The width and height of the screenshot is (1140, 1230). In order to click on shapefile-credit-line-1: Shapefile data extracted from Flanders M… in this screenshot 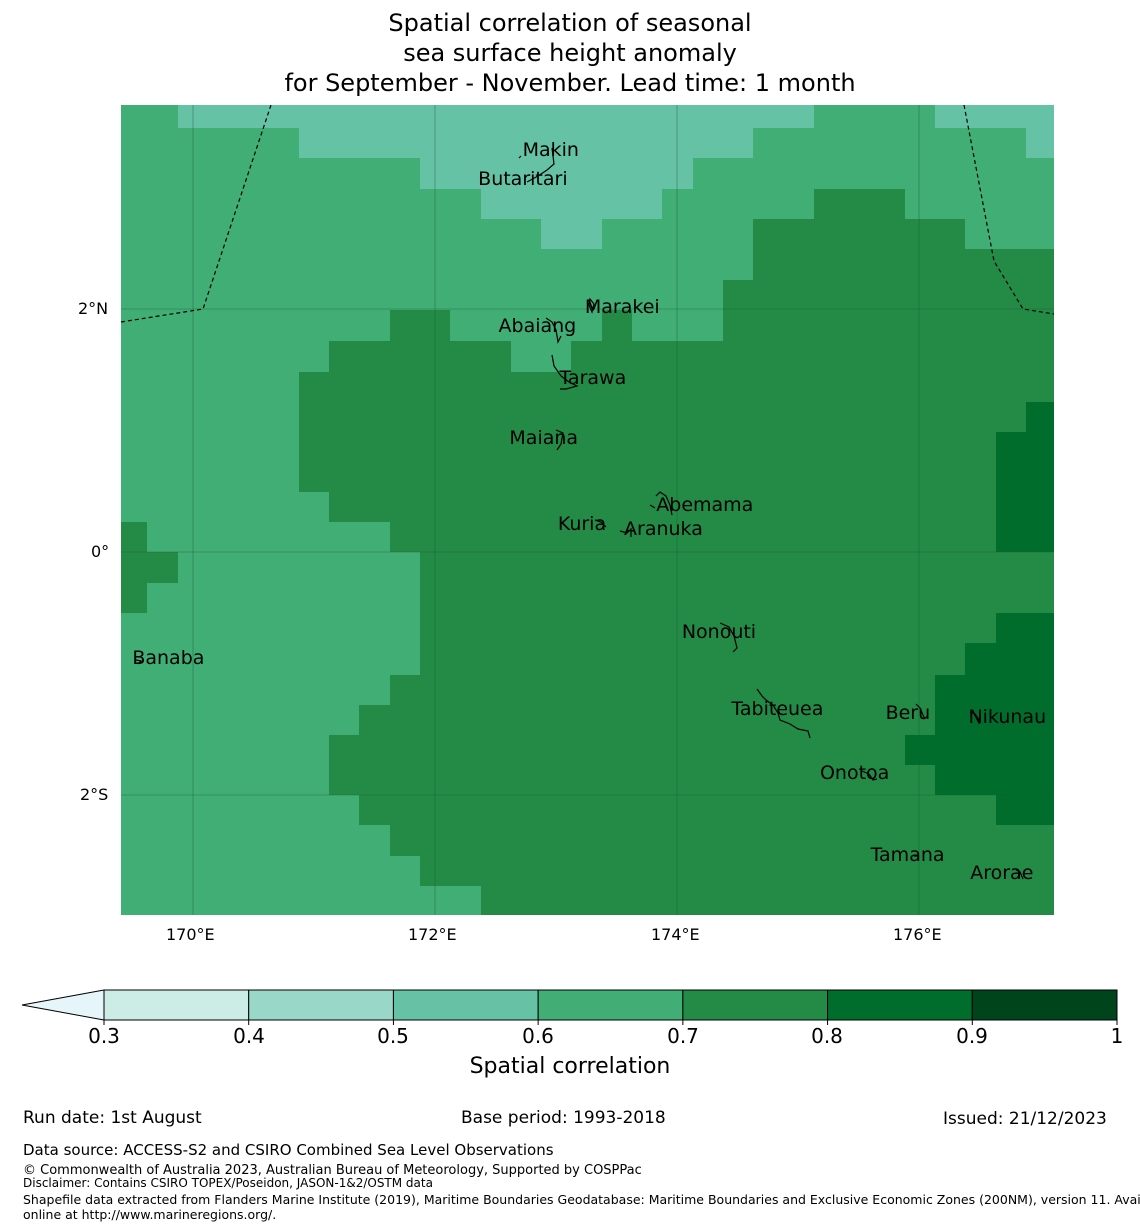, I will do `click(581, 1199)`.